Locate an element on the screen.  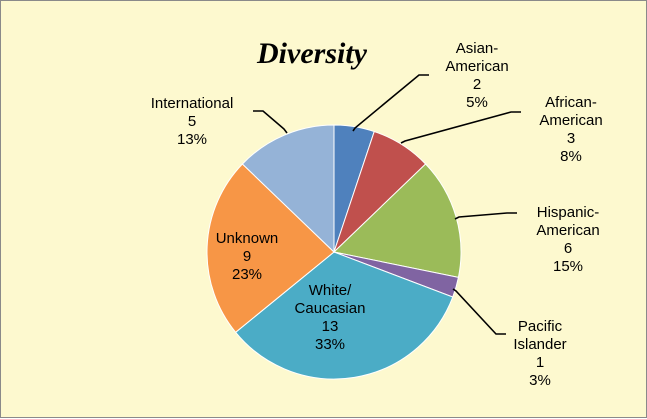
data-label: Asian-American 2 5% is located at coordinates (476, 75).